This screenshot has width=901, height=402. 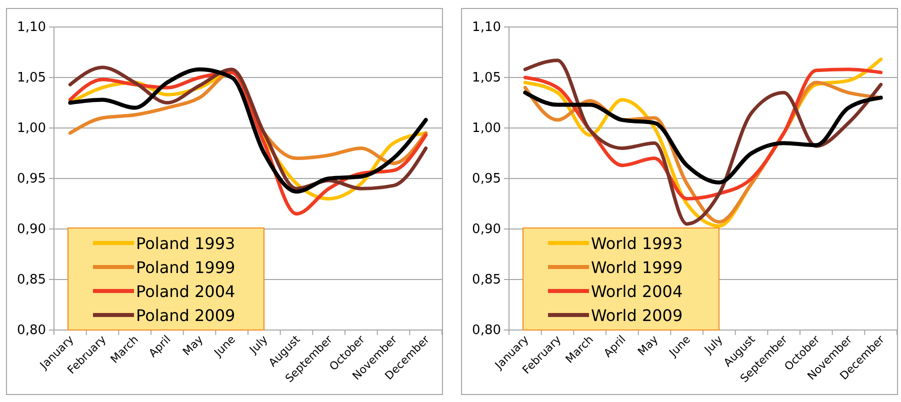 What do you see at coordinates (637, 267) in the screenshot?
I see `legend-label: World 1999` at bounding box center [637, 267].